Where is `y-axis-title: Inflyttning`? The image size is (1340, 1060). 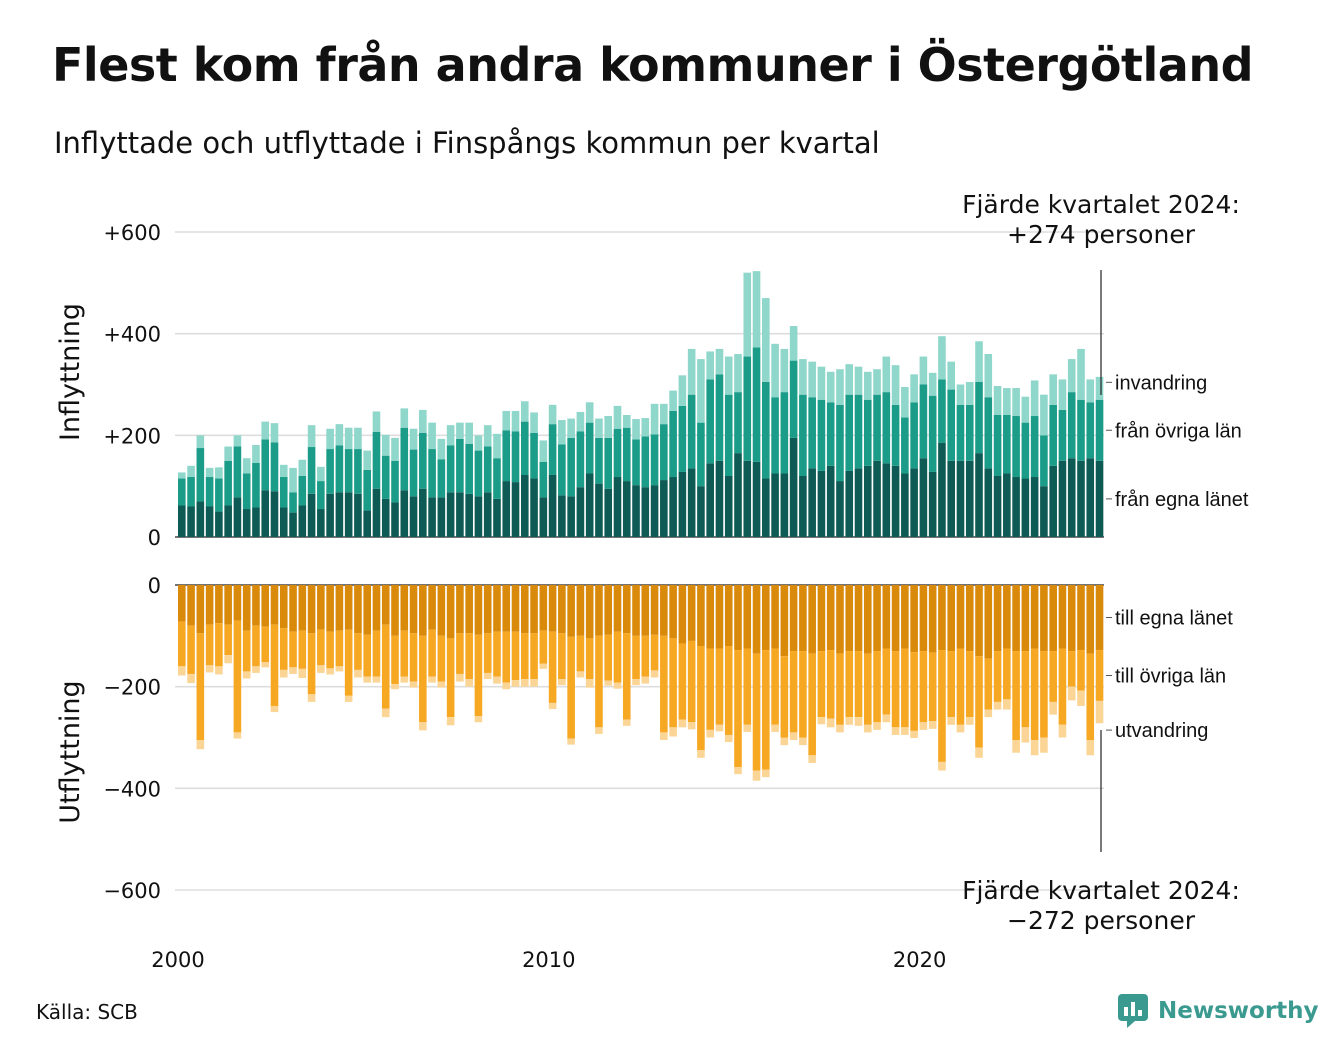 y-axis-title: Inflyttning is located at coordinates (70, 372).